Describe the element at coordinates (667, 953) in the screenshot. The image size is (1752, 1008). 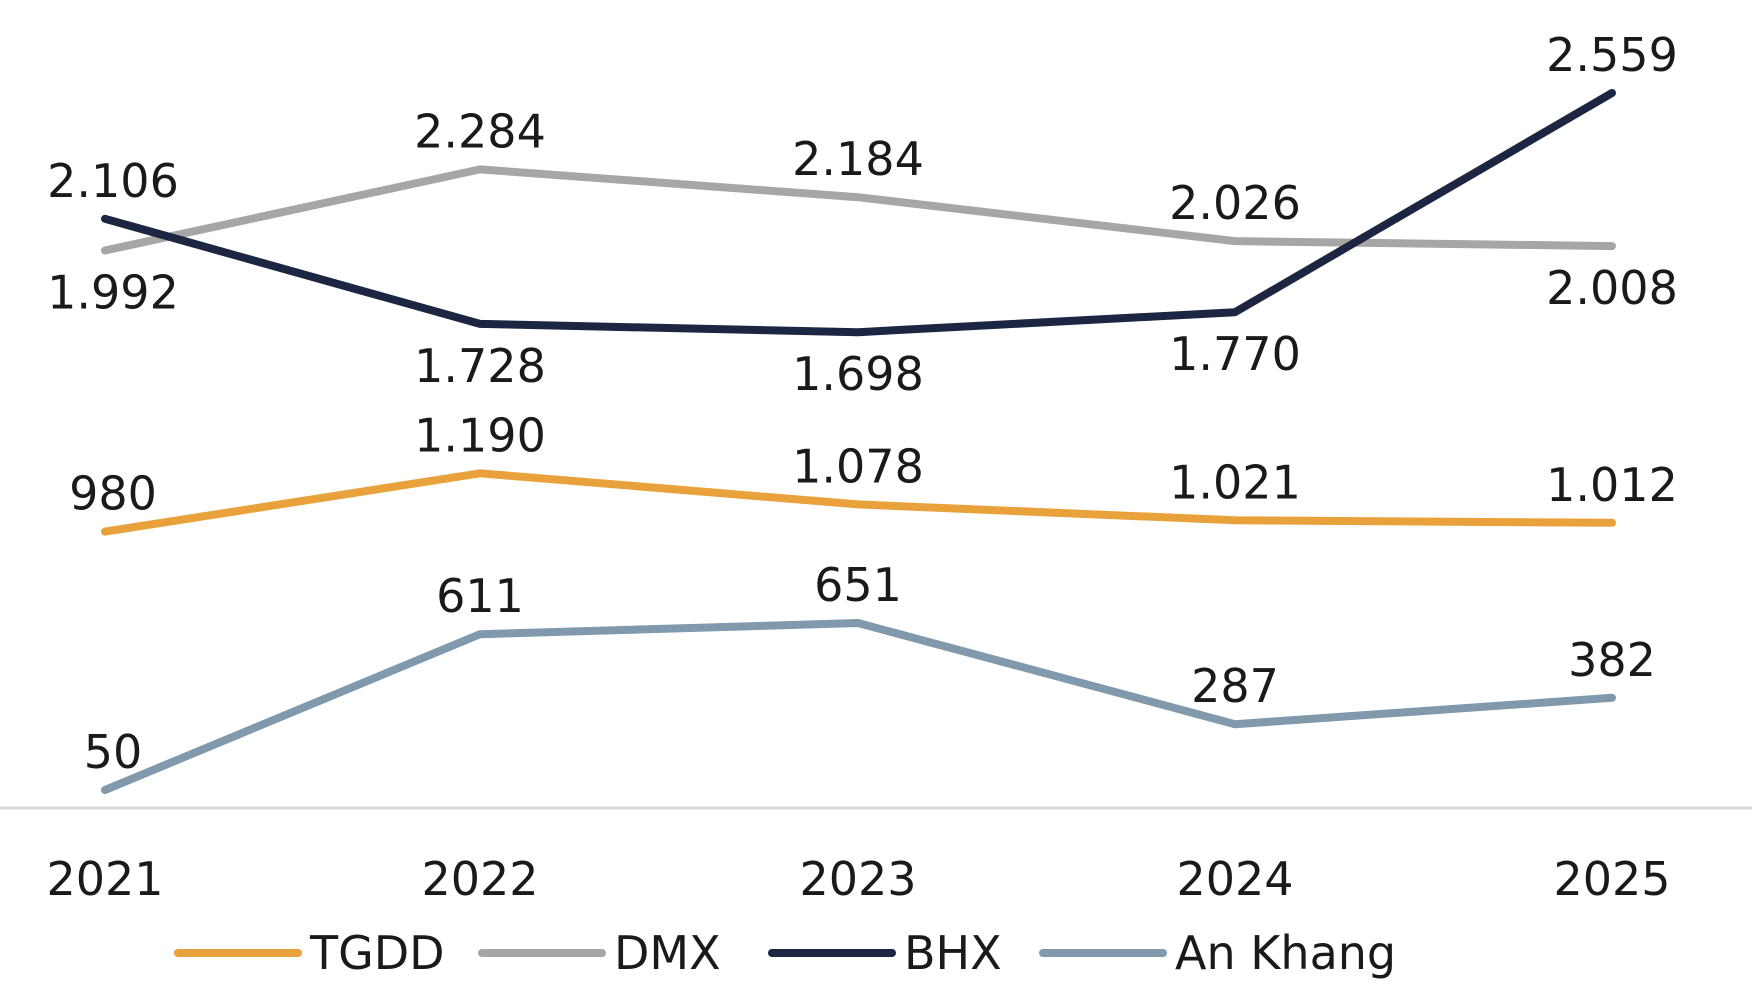
I see `legend-label-dmx: DMX` at that location.